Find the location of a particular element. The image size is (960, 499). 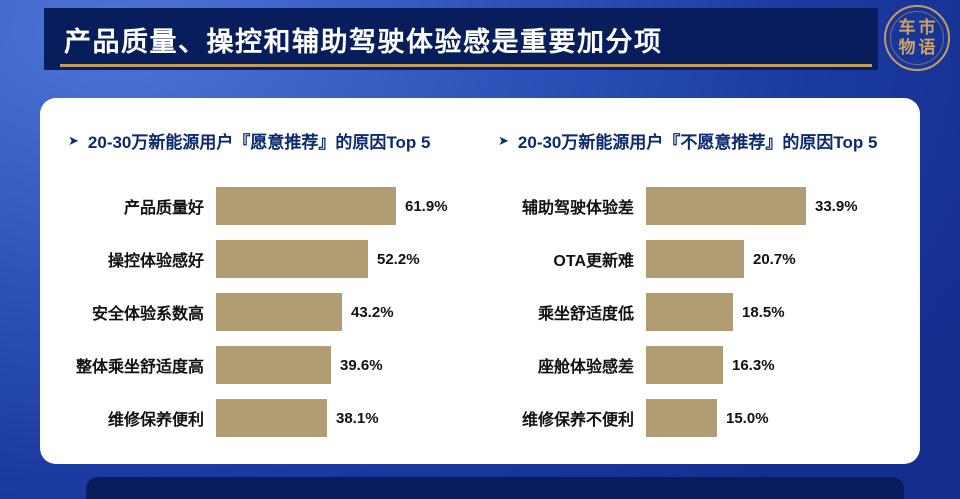

bar-value-label: 52.2% is located at coordinates (398, 259).